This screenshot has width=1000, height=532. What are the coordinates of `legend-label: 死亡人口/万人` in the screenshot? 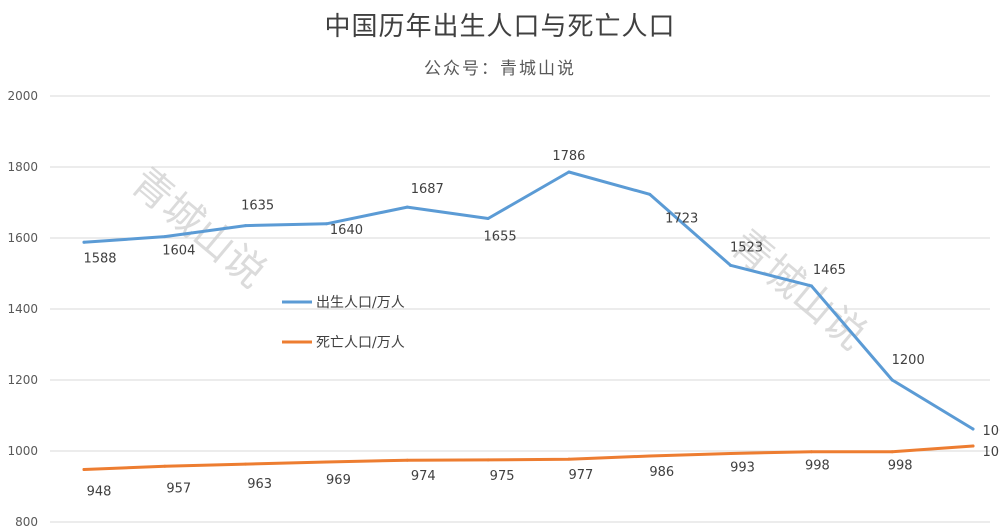 It's located at (360, 343).